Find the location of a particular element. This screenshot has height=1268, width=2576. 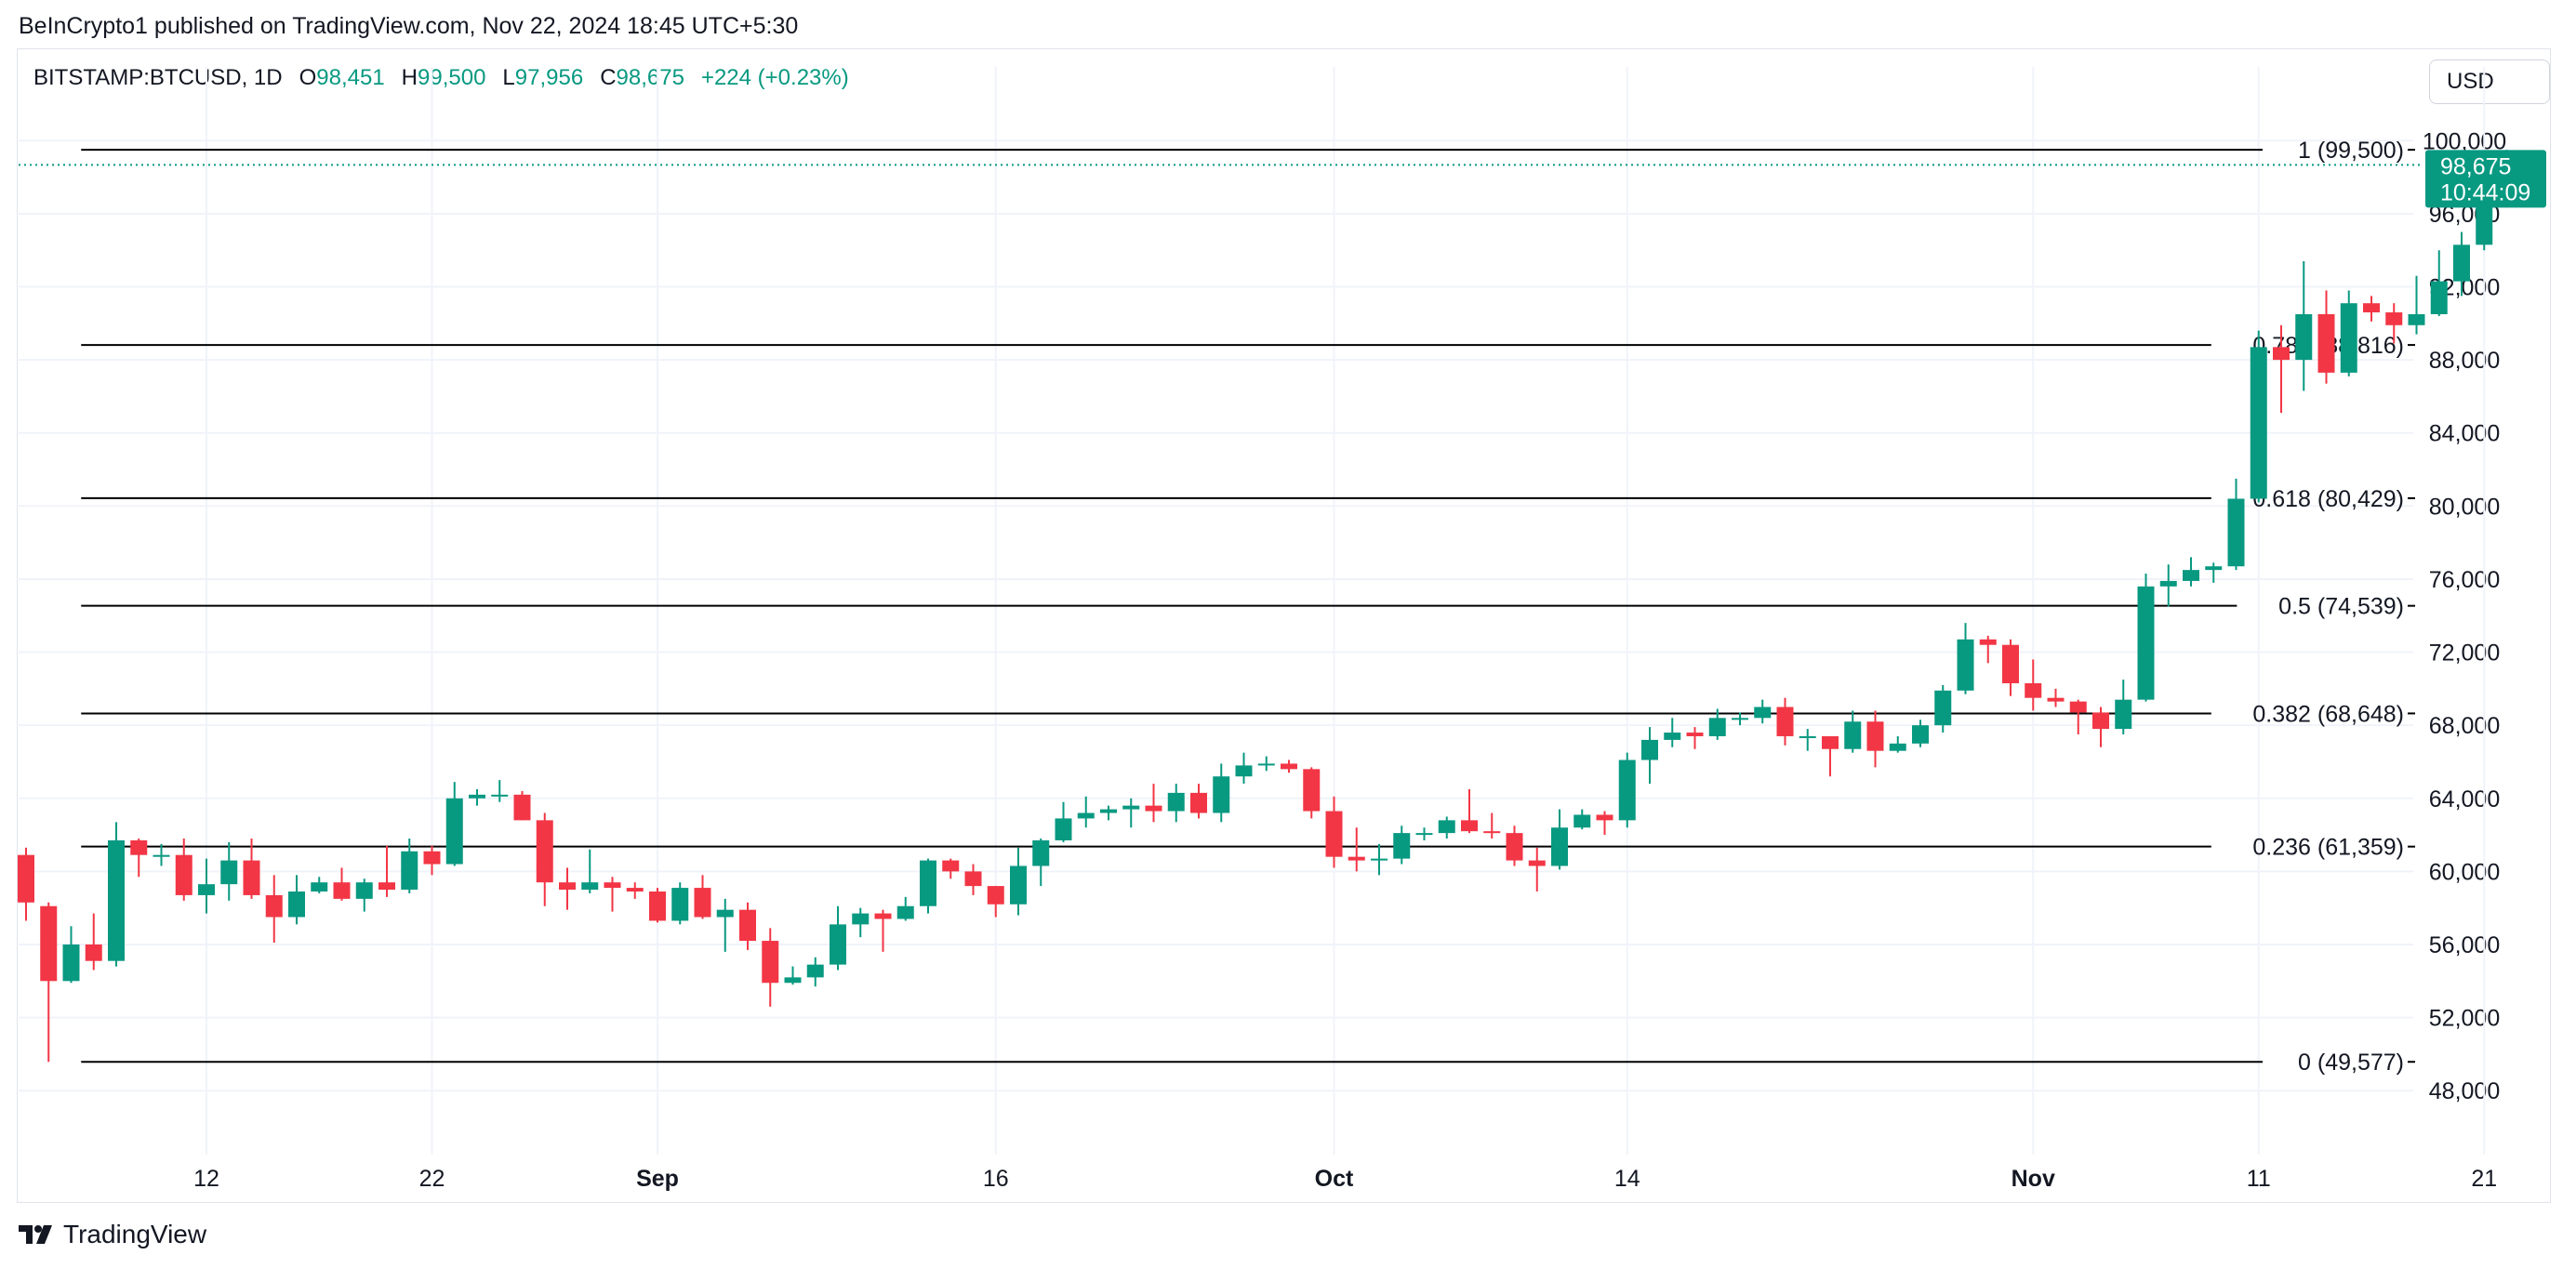

ohlc-high: H 99,500 is located at coordinates (443, 77).